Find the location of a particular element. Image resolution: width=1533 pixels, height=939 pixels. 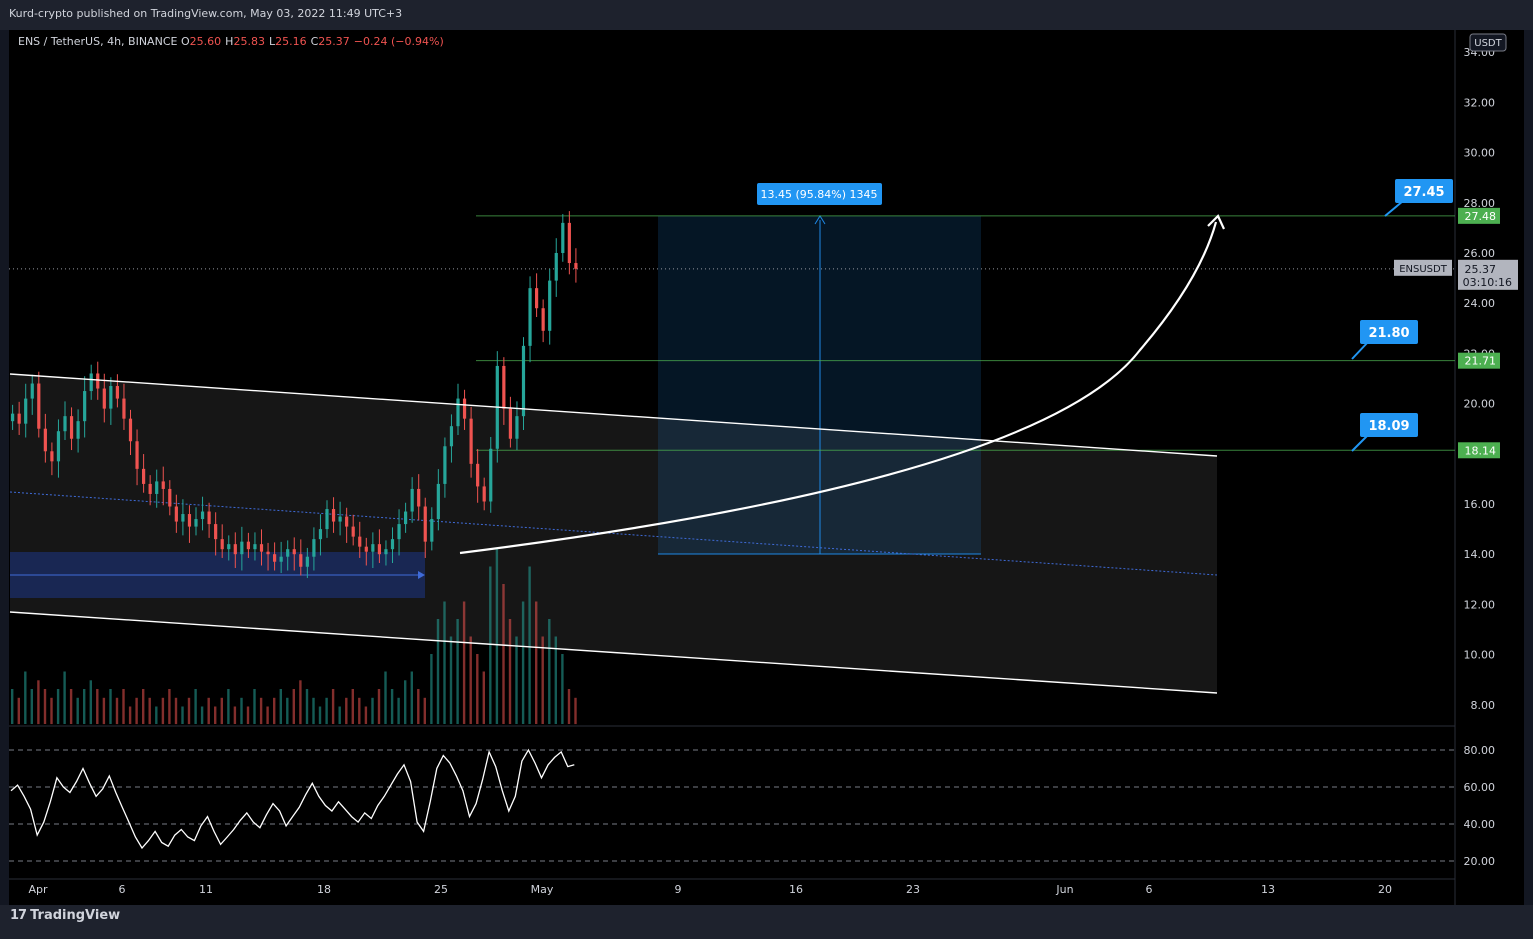

last-price-tag-box is located at coordinates (1488, 274).